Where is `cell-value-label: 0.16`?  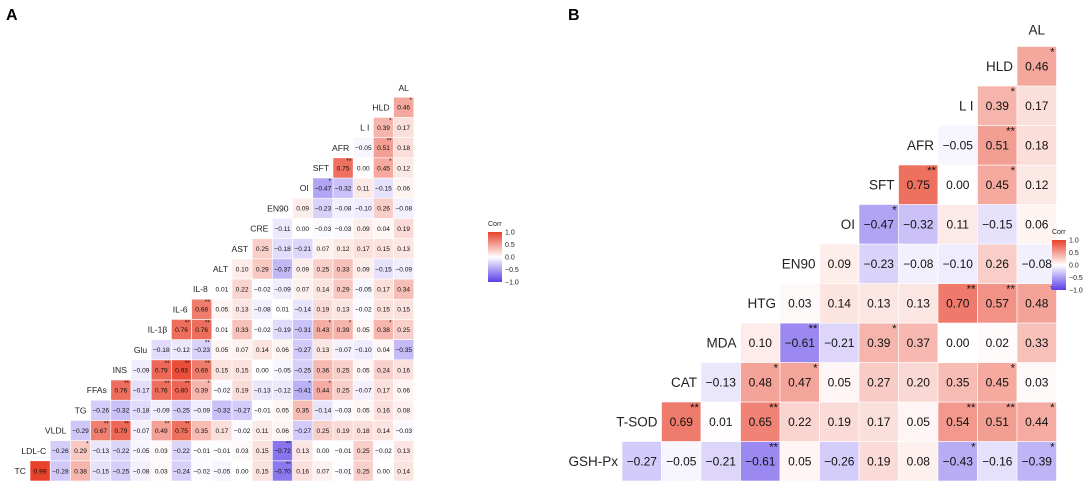 cell-value-label: 0.16 is located at coordinates (383, 411).